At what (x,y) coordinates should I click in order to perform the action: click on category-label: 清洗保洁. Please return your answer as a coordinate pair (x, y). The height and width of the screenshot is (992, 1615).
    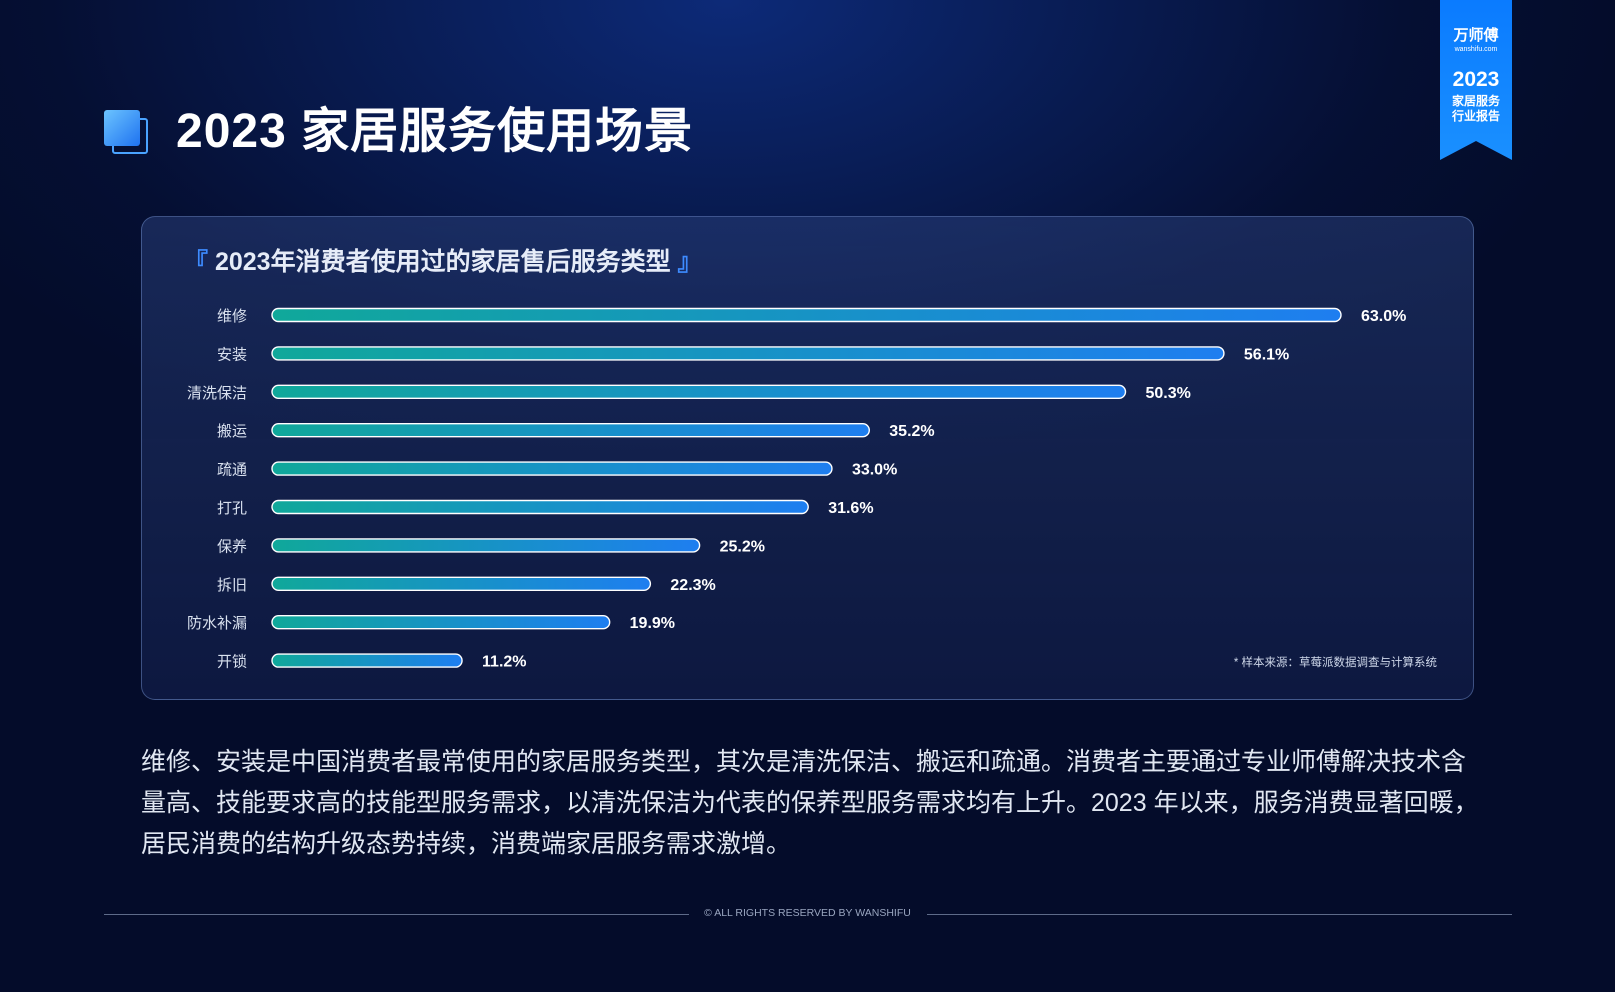
    Looking at the image, I should click on (217, 393).